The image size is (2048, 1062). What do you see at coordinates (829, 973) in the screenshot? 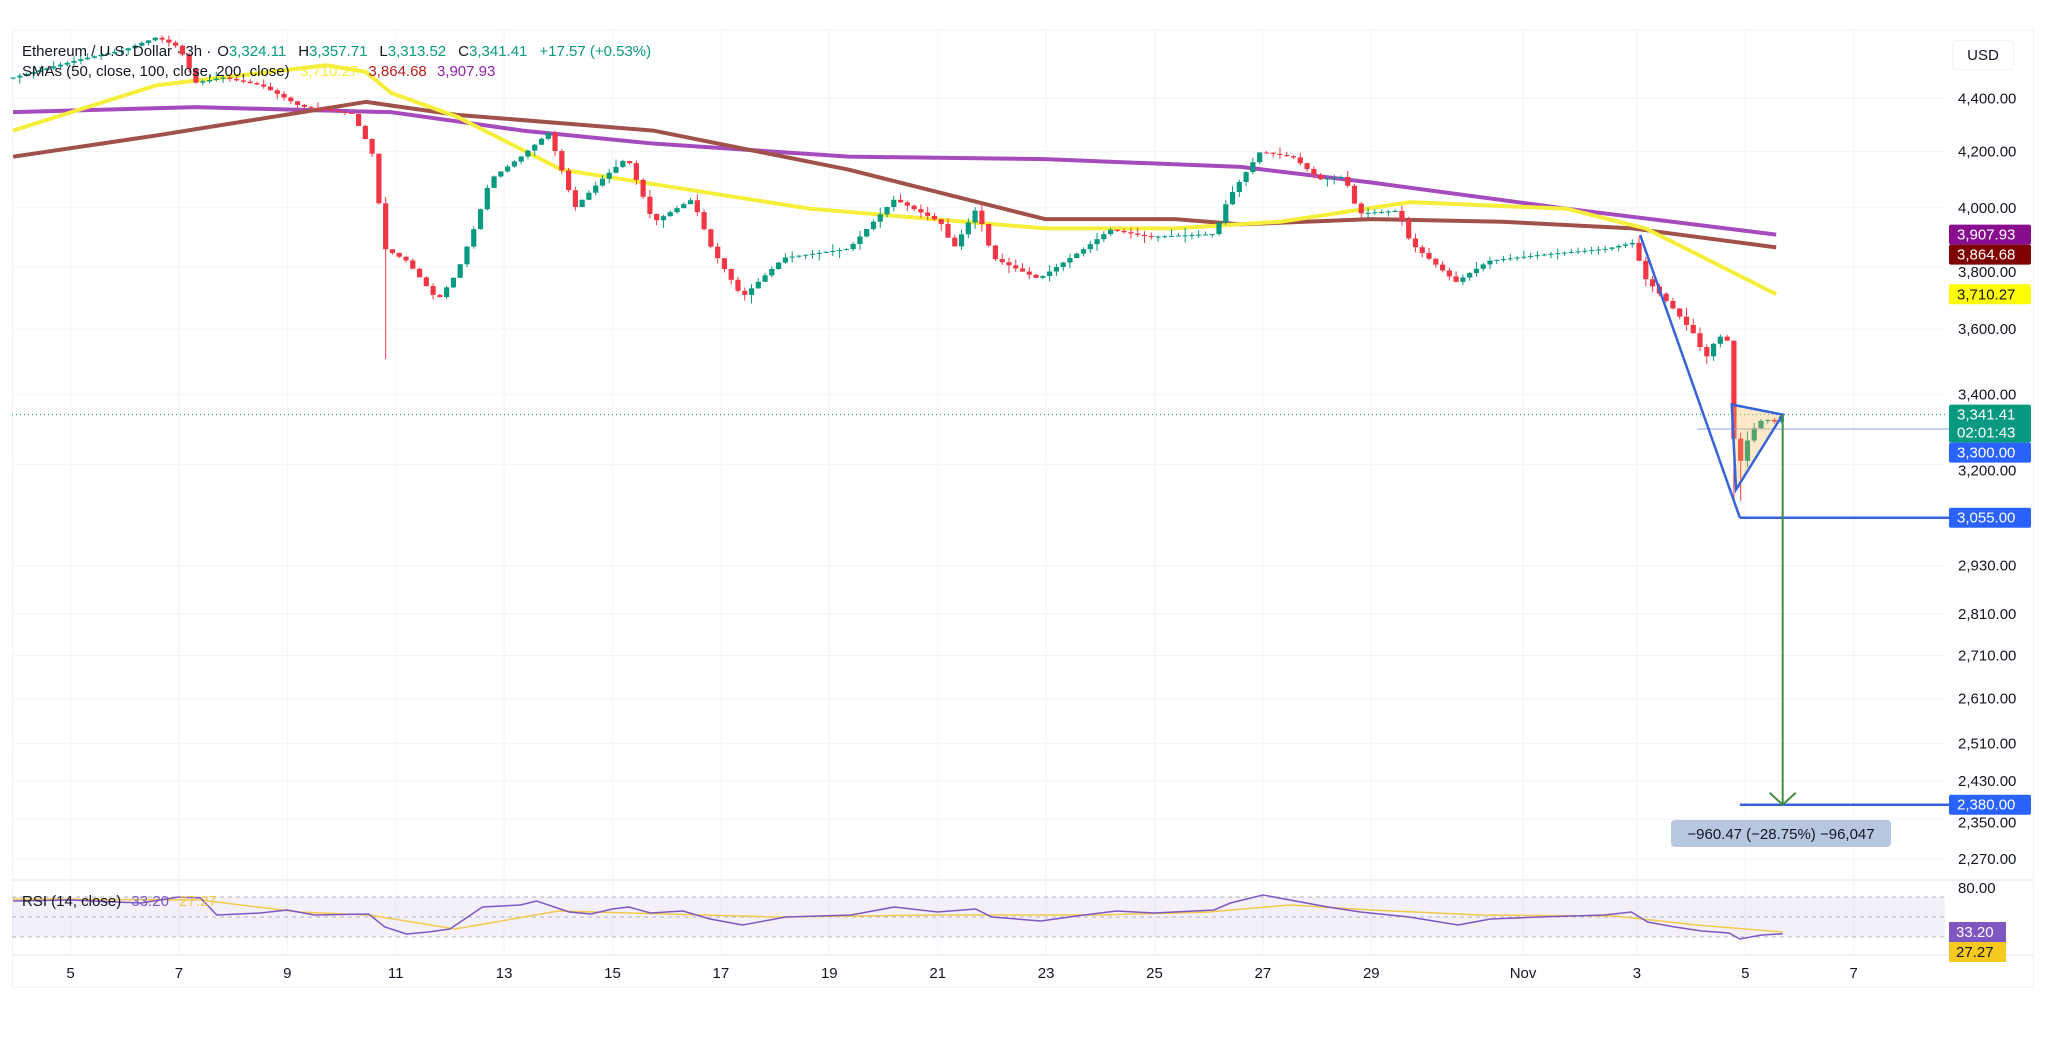
I see `time-axis-label: 19` at bounding box center [829, 973].